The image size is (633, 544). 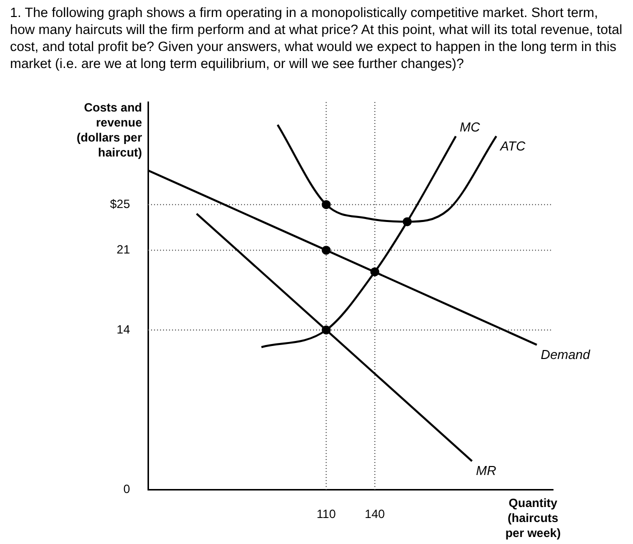 What do you see at coordinates (316, 38) in the screenshot?
I see `chart-title: 1. The following graph shows a firm operating in a monopolistically competitive market. Short term, how many haircuts will the firm perform and at what price? At this point, what will its total revenue, total cost, and total profit be? Given your answers, what would we expect to happen in the long term in this market (i.e. are we at long term equilibrium, or will we see further changes)?` at bounding box center [316, 38].